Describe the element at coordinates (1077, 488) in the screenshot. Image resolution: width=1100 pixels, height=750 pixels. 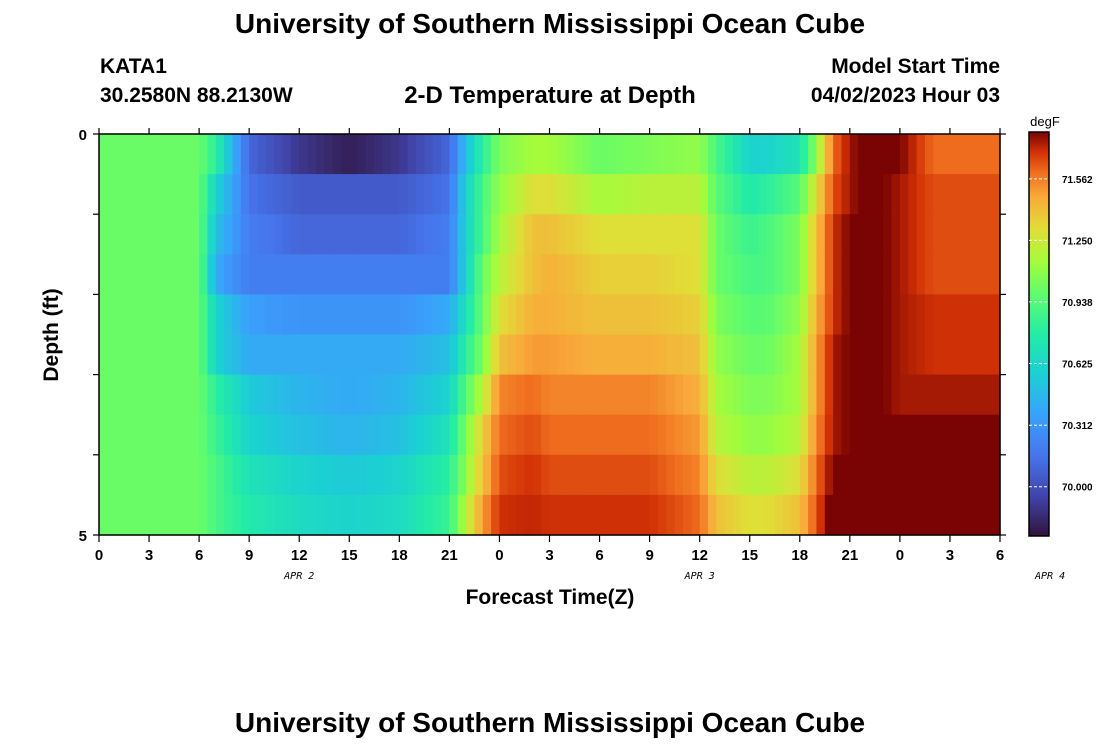
I see `colorbar-tick-label: 70.000` at that location.